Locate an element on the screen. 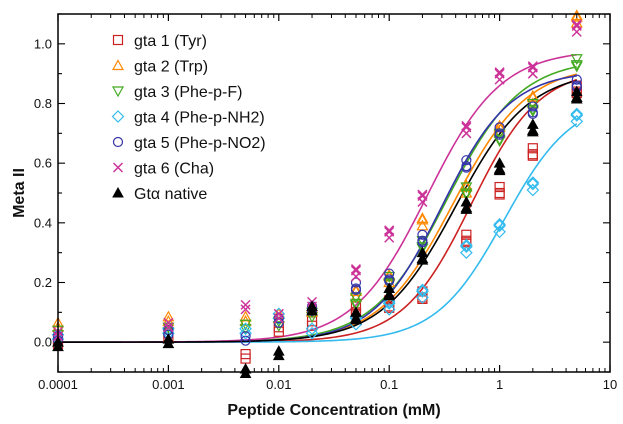 This screenshot has height=424, width=623. y-tick-label: 0.4 is located at coordinates (43, 222).